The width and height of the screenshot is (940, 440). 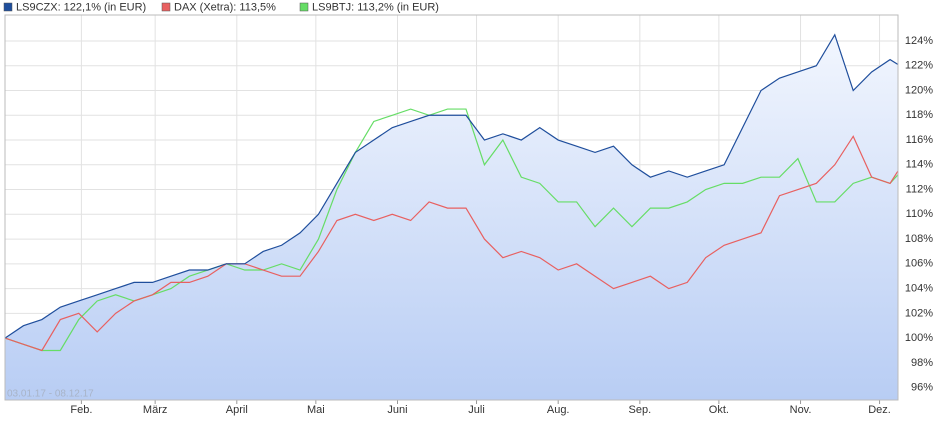 What do you see at coordinates (920, 140) in the screenshot?
I see `y-tick-label: 116%` at bounding box center [920, 140].